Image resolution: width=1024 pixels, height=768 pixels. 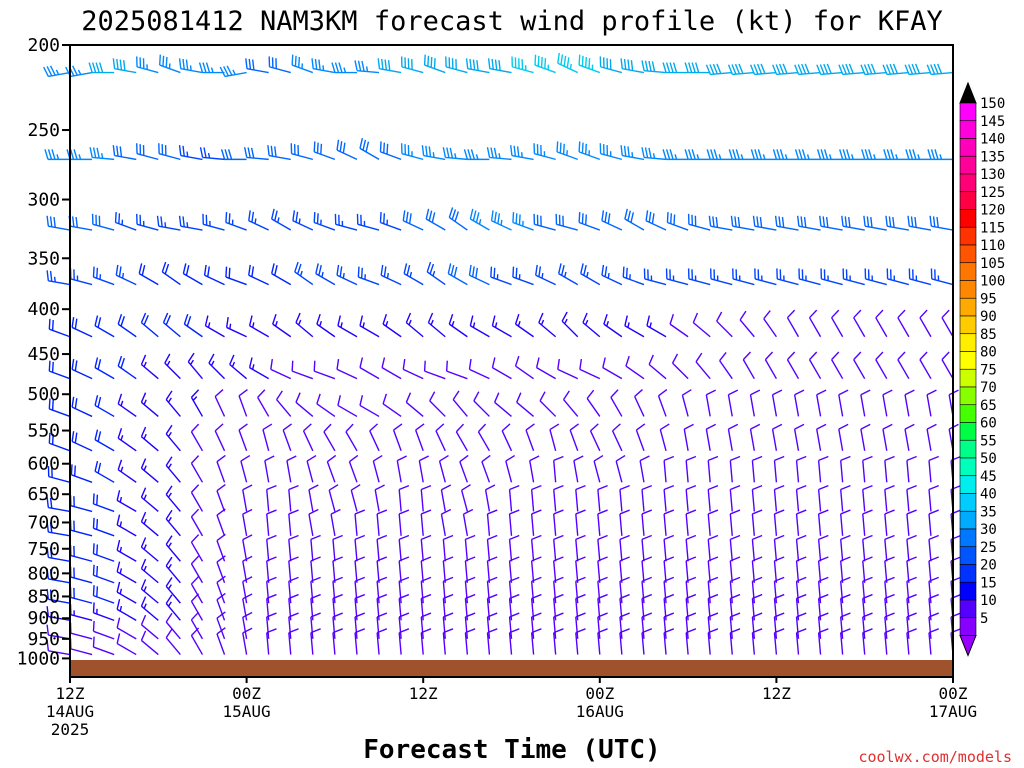 I want to click on x-tick-label: 2025, so click(x=70, y=729).